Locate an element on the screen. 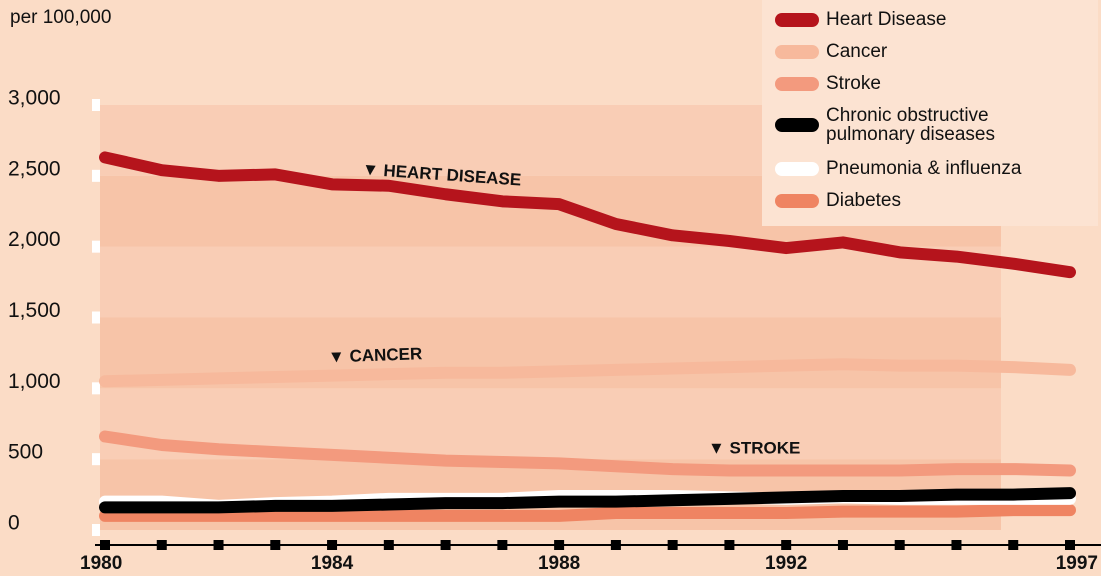 The height and width of the screenshot is (576, 1101). annotation: ▼ CANCER is located at coordinates (375, 355).